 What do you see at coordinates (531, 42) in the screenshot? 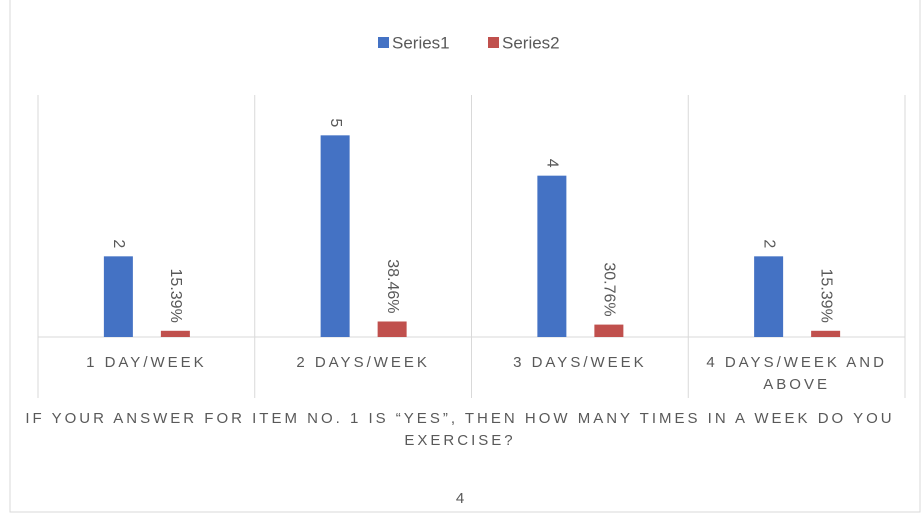
I see `legend-label: Series2` at bounding box center [531, 42].